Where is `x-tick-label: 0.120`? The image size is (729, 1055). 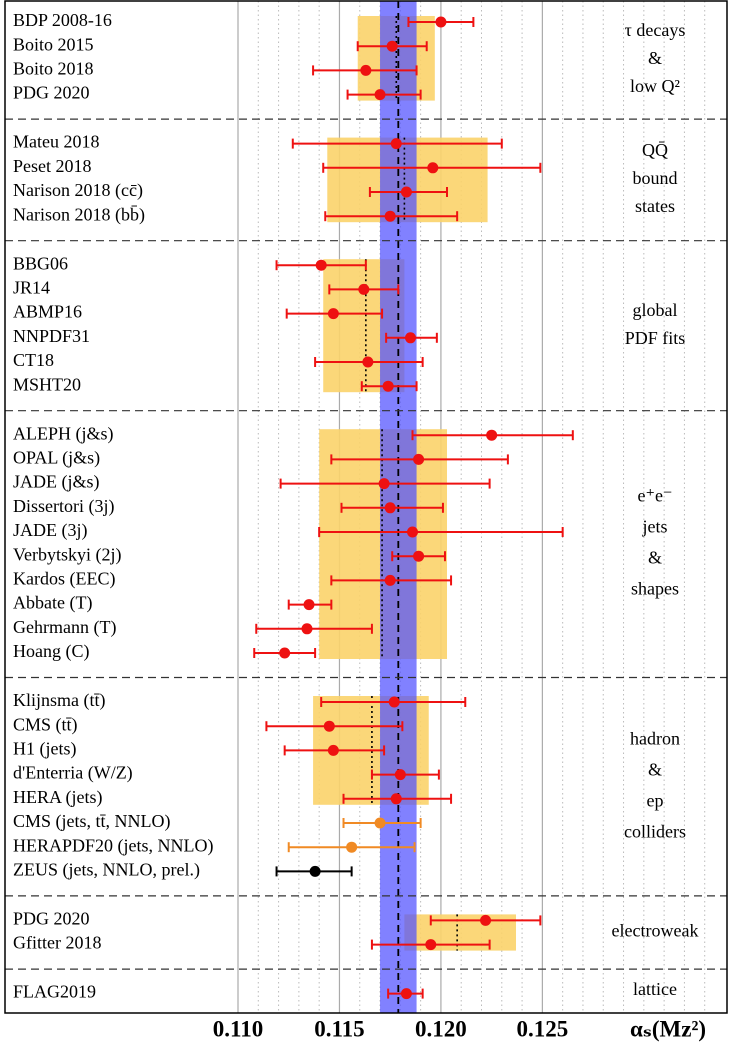 x-tick-label: 0.120 is located at coordinates (441, 1028).